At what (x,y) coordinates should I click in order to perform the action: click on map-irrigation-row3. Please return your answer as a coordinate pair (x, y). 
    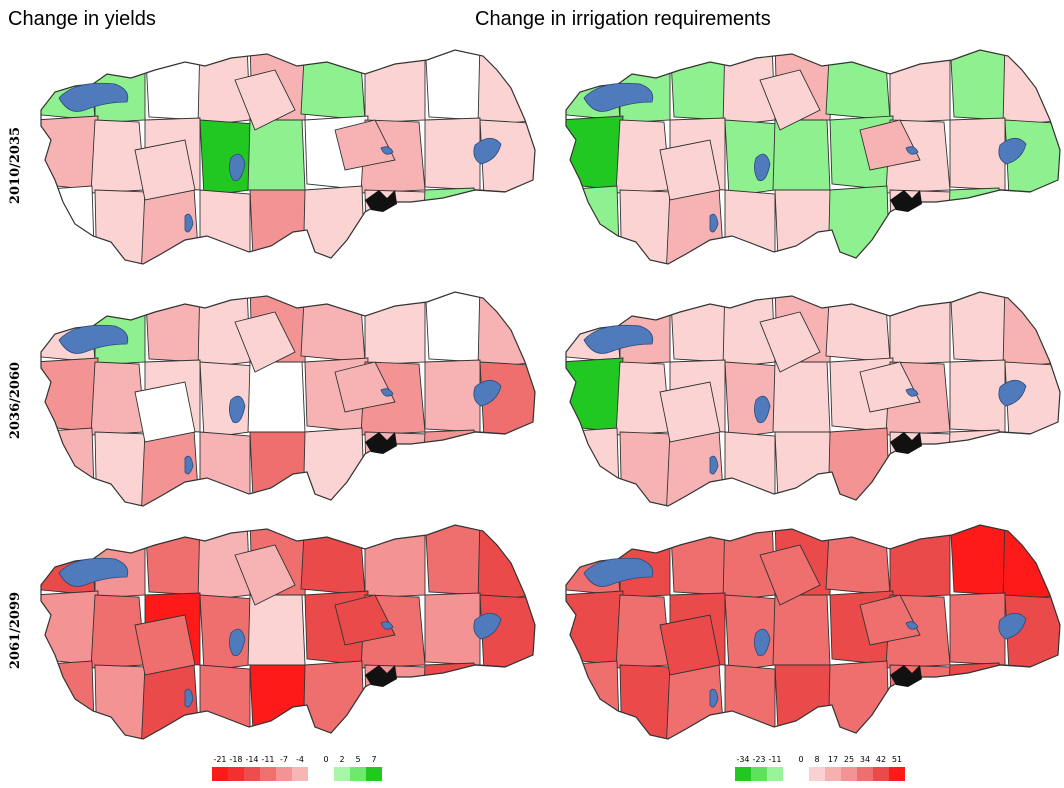
    Looking at the image, I should click on (812, 635).